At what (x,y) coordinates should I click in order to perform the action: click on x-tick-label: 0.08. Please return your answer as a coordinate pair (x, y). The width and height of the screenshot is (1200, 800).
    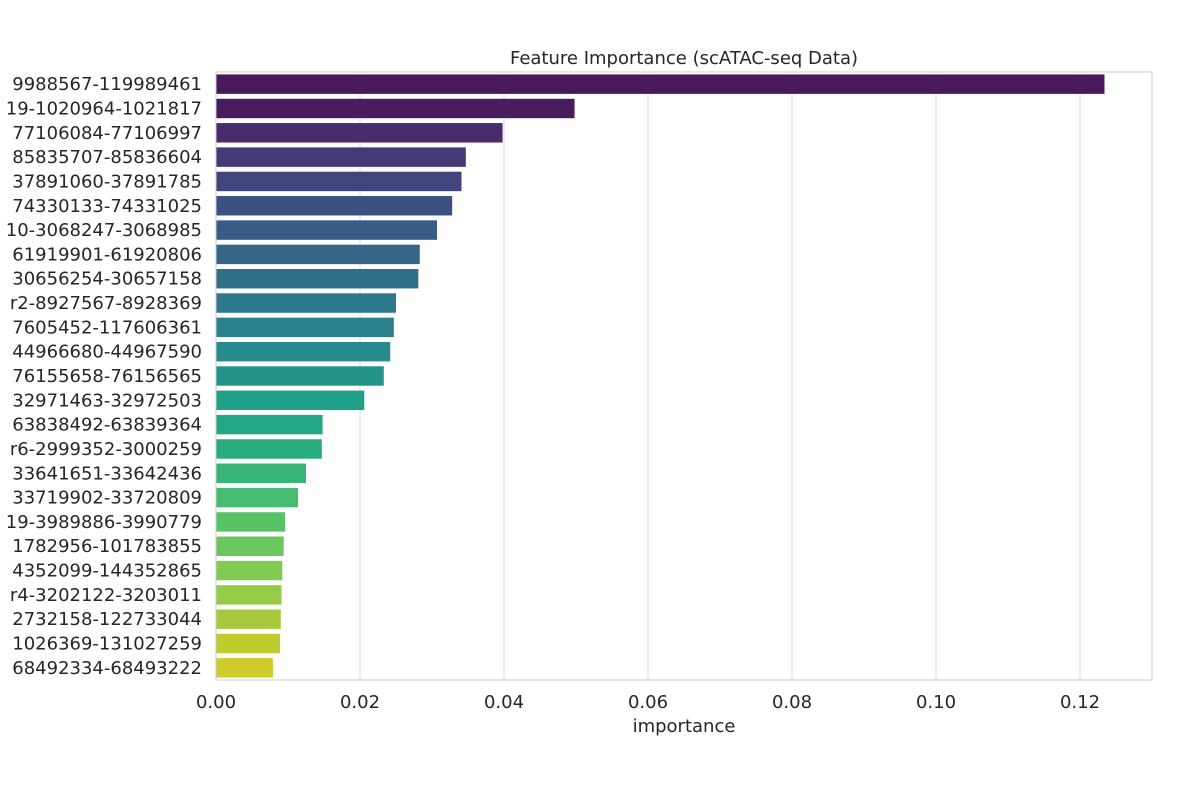
    Looking at the image, I should click on (792, 702).